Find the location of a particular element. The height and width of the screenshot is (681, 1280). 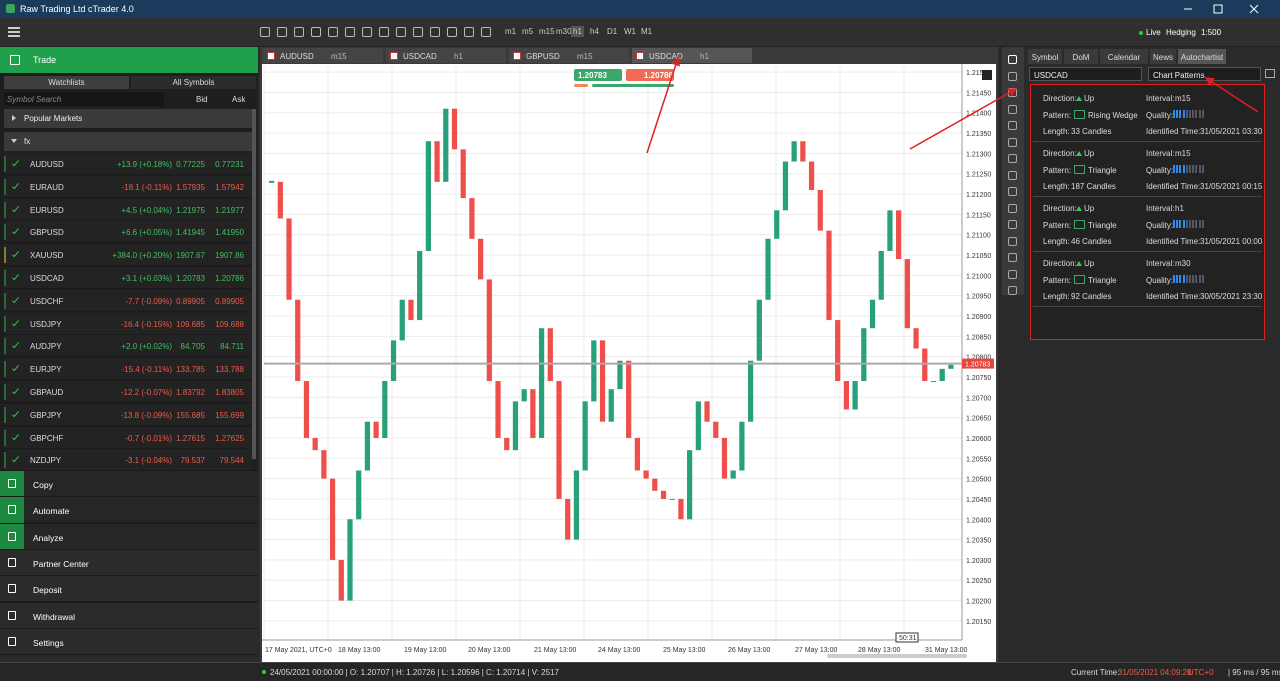

panel-tab: Autochartist is located at coordinates (1202, 56).